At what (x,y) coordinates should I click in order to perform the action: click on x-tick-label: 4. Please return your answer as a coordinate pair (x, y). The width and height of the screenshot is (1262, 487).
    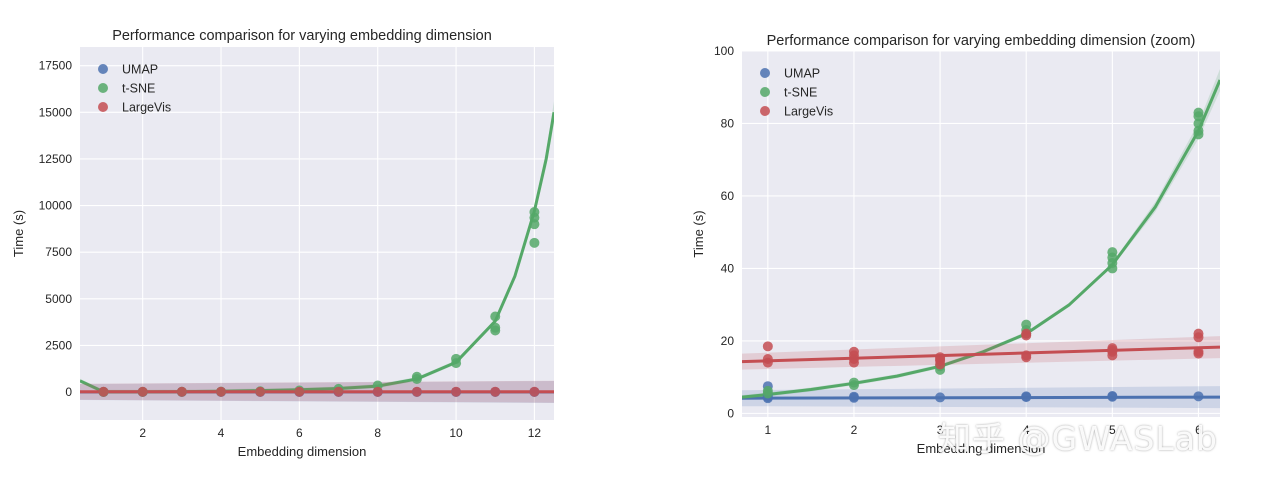
    Looking at the image, I should click on (221, 433).